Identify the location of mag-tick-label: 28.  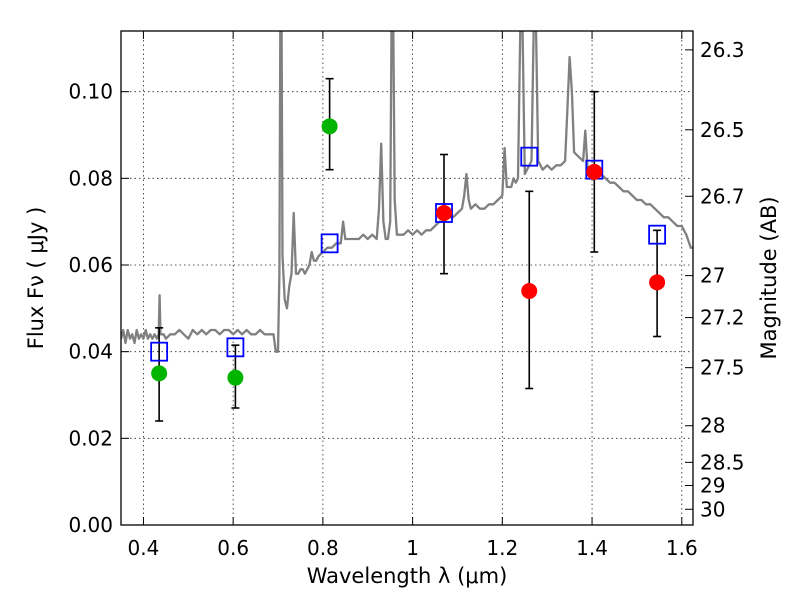
(712, 426).